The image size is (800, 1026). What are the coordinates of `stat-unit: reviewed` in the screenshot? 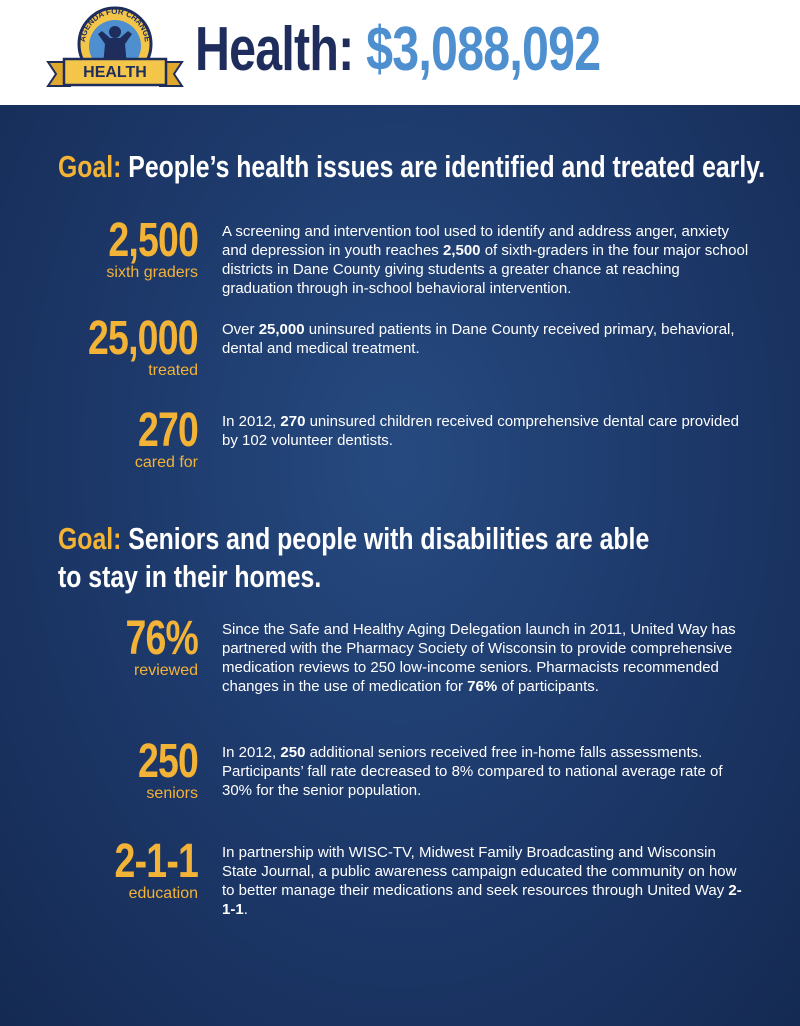 It's located at (165, 670).